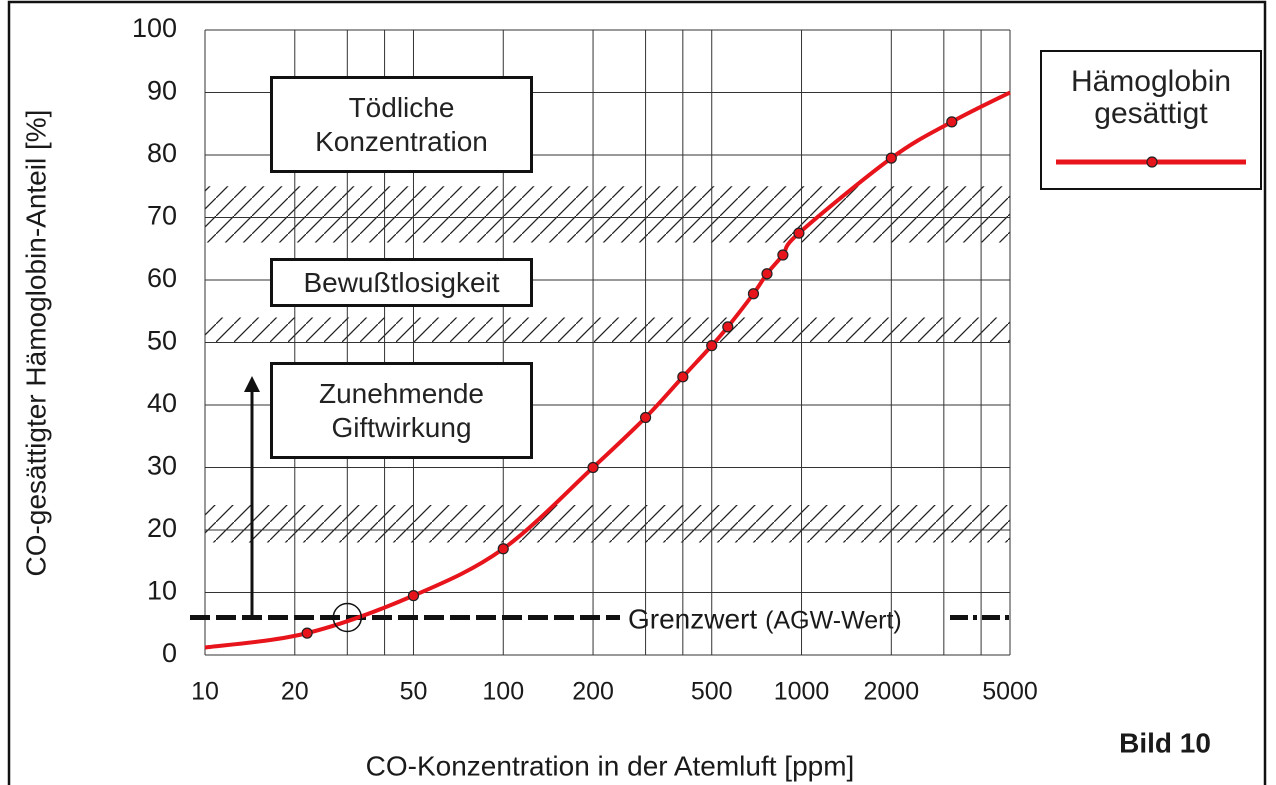 This screenshot has height=785, width=1276. Describe the element at coordinates (162, 278) in the screenshot. I see `y-tick-label: 60` at that location.